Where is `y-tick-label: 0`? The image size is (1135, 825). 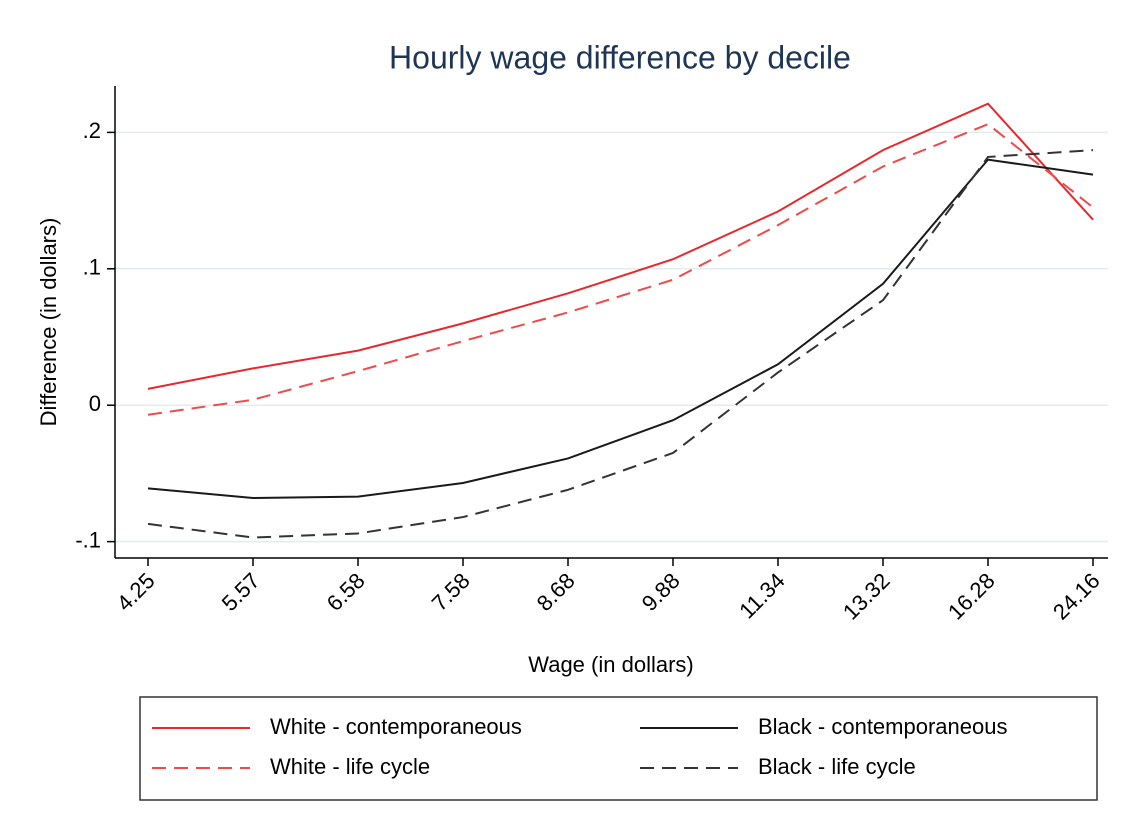
y-tick-label: 0 is located at coordinates (95, 403).